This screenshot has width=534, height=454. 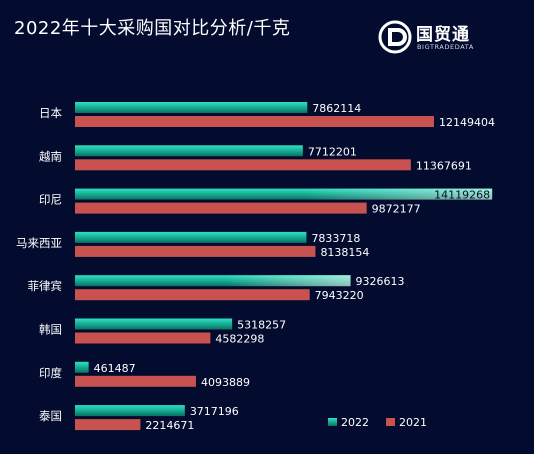 I want to click on brand-logo: 国贸通 BIGTRADEDATA, so click(x=448, y=38).